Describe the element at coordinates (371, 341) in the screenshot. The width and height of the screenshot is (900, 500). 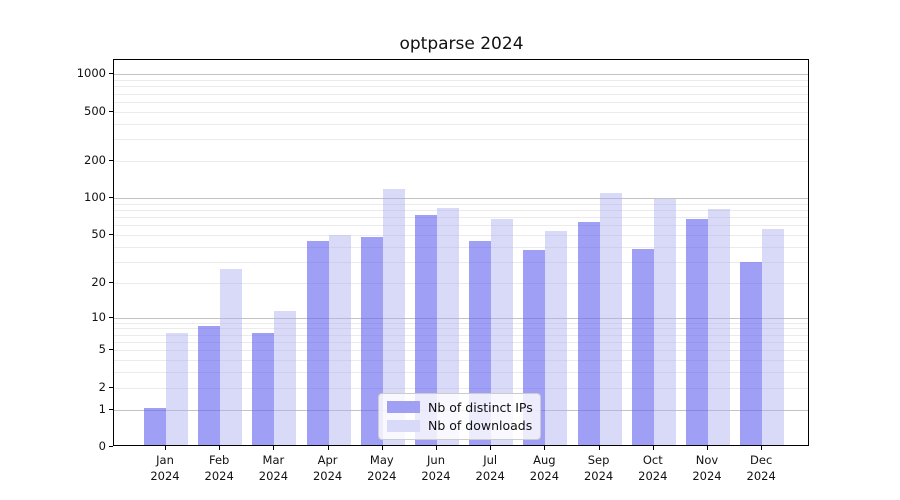
I see `bar-may-distinct-ips` at that location.